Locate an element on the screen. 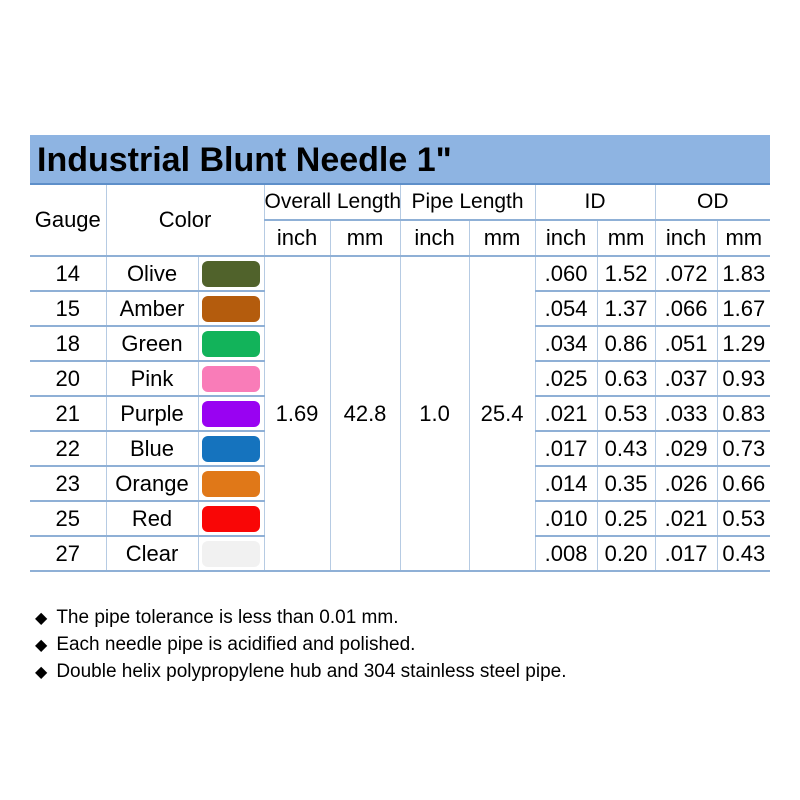 The image size is (800, 800). header-pipe-length: Pipe Length is located at coordinates (467, 203).